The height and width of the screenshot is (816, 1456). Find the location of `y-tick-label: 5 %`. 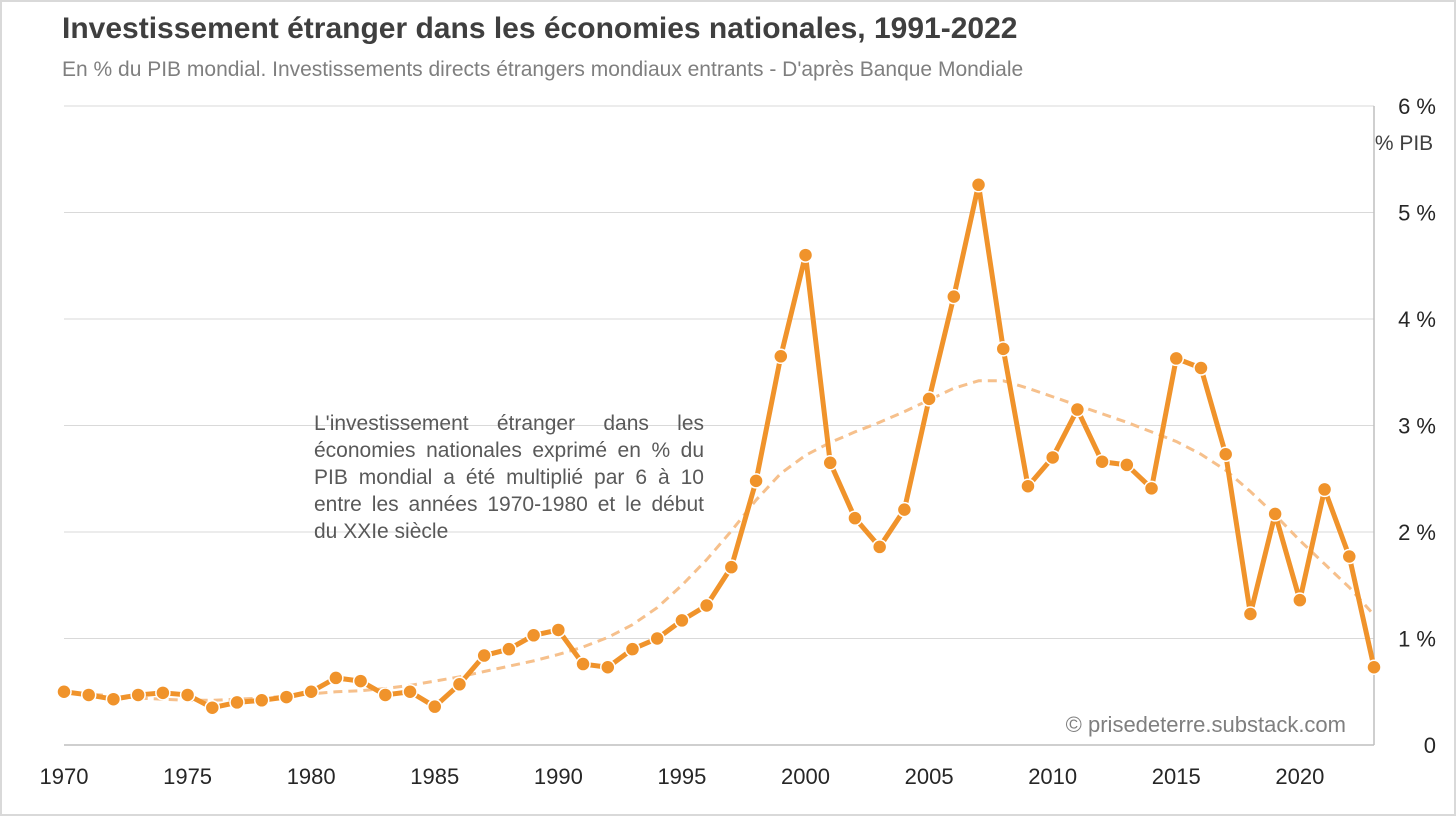

y-tick-label: 5 % is located at coordinates (1417, 213).